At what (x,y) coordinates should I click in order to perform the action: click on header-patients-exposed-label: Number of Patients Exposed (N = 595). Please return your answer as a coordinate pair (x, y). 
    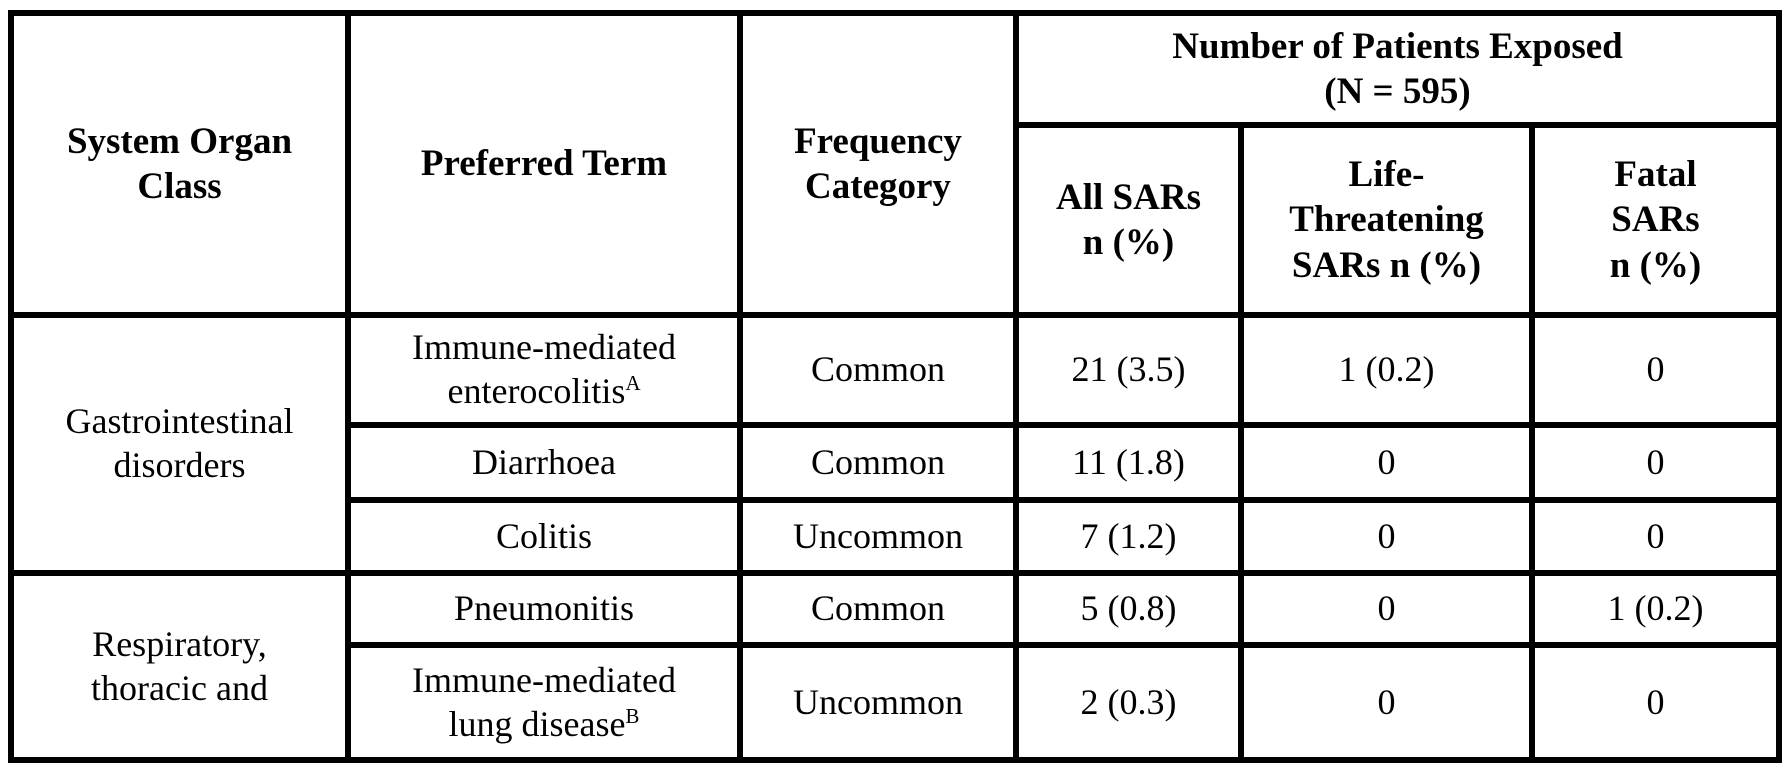
    Looking at the image, I should click on (1397, 68).